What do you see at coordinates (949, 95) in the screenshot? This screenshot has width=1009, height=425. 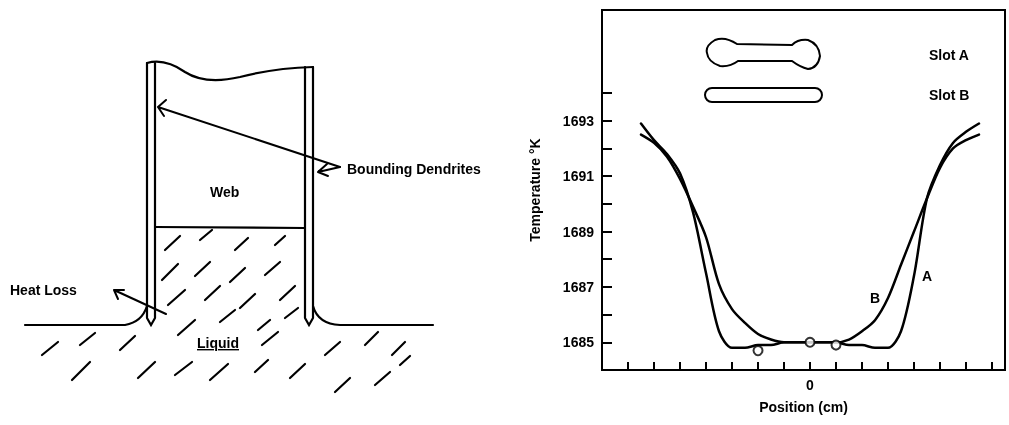 I see `annotation: Slot B` at bounding box center [949, 95].